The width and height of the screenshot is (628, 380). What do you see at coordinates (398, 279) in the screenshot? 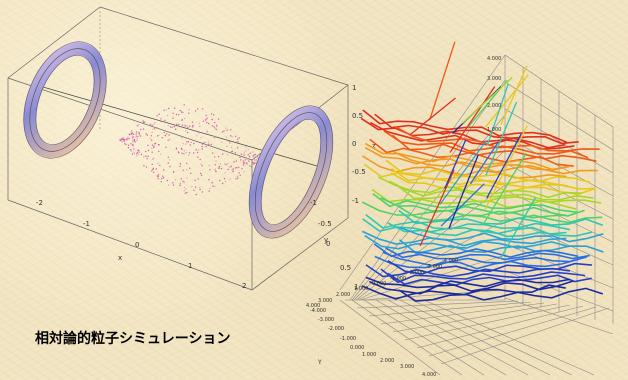
I see `right-x-tick: -1.000` at bounding box center [398, 279].